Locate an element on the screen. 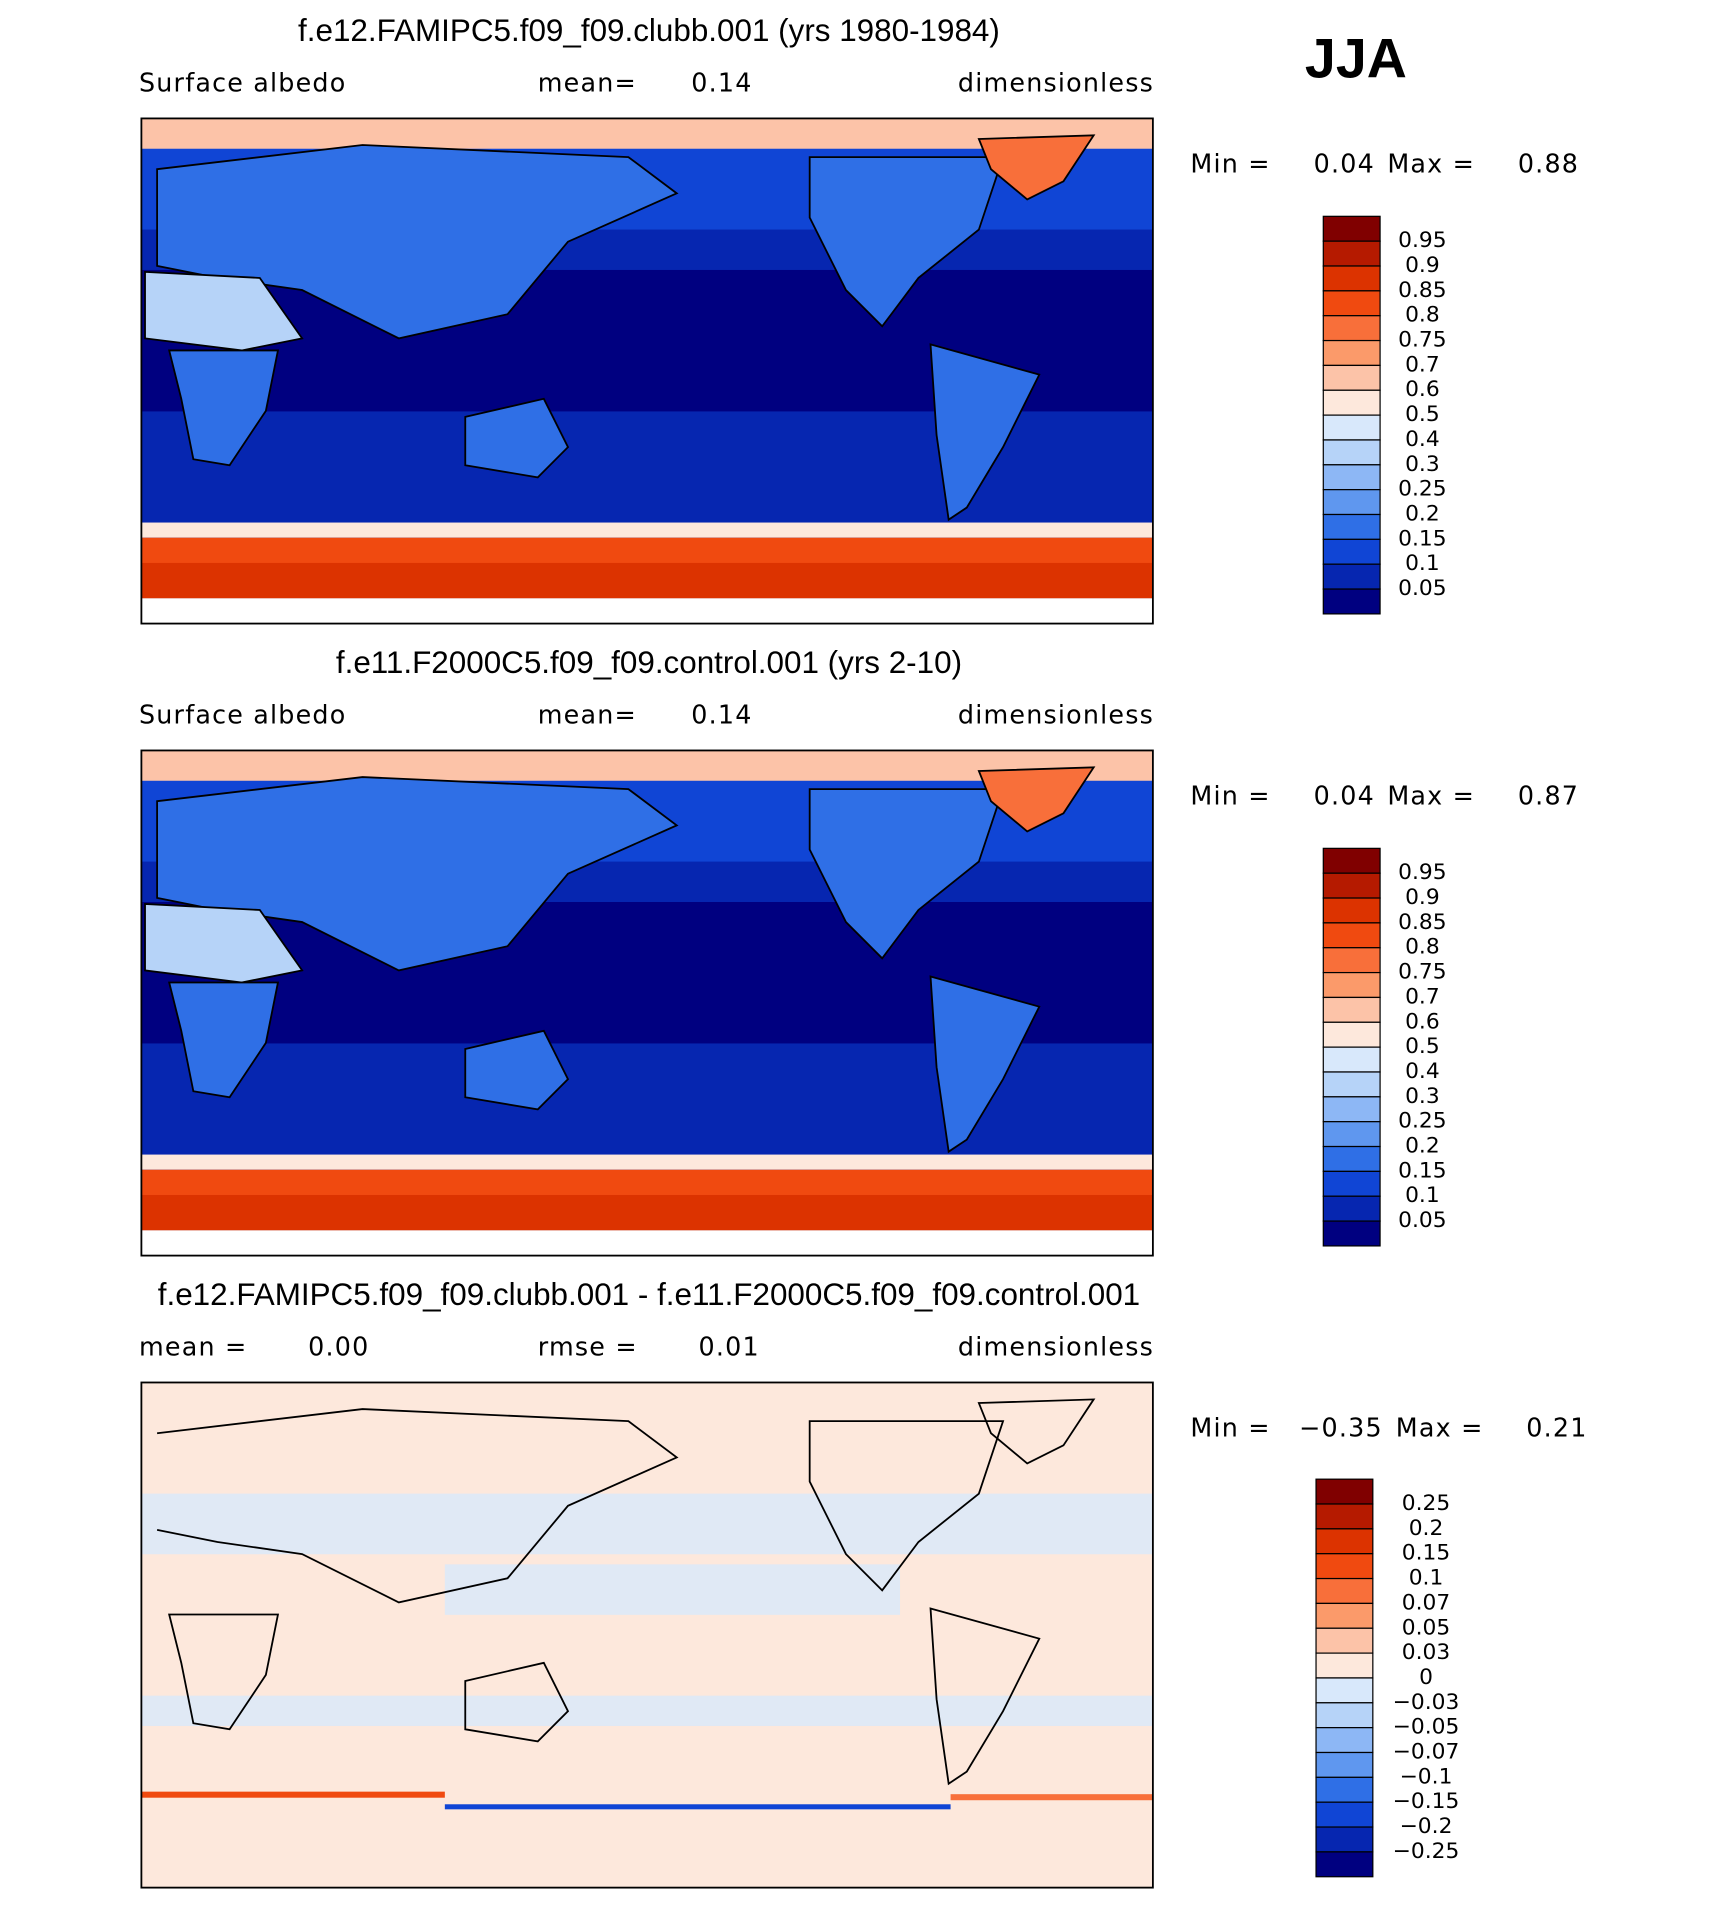 This screenshot has width=1710, height=1913. subtitle-mid-label: mean= is located at coordinates (587, 83).